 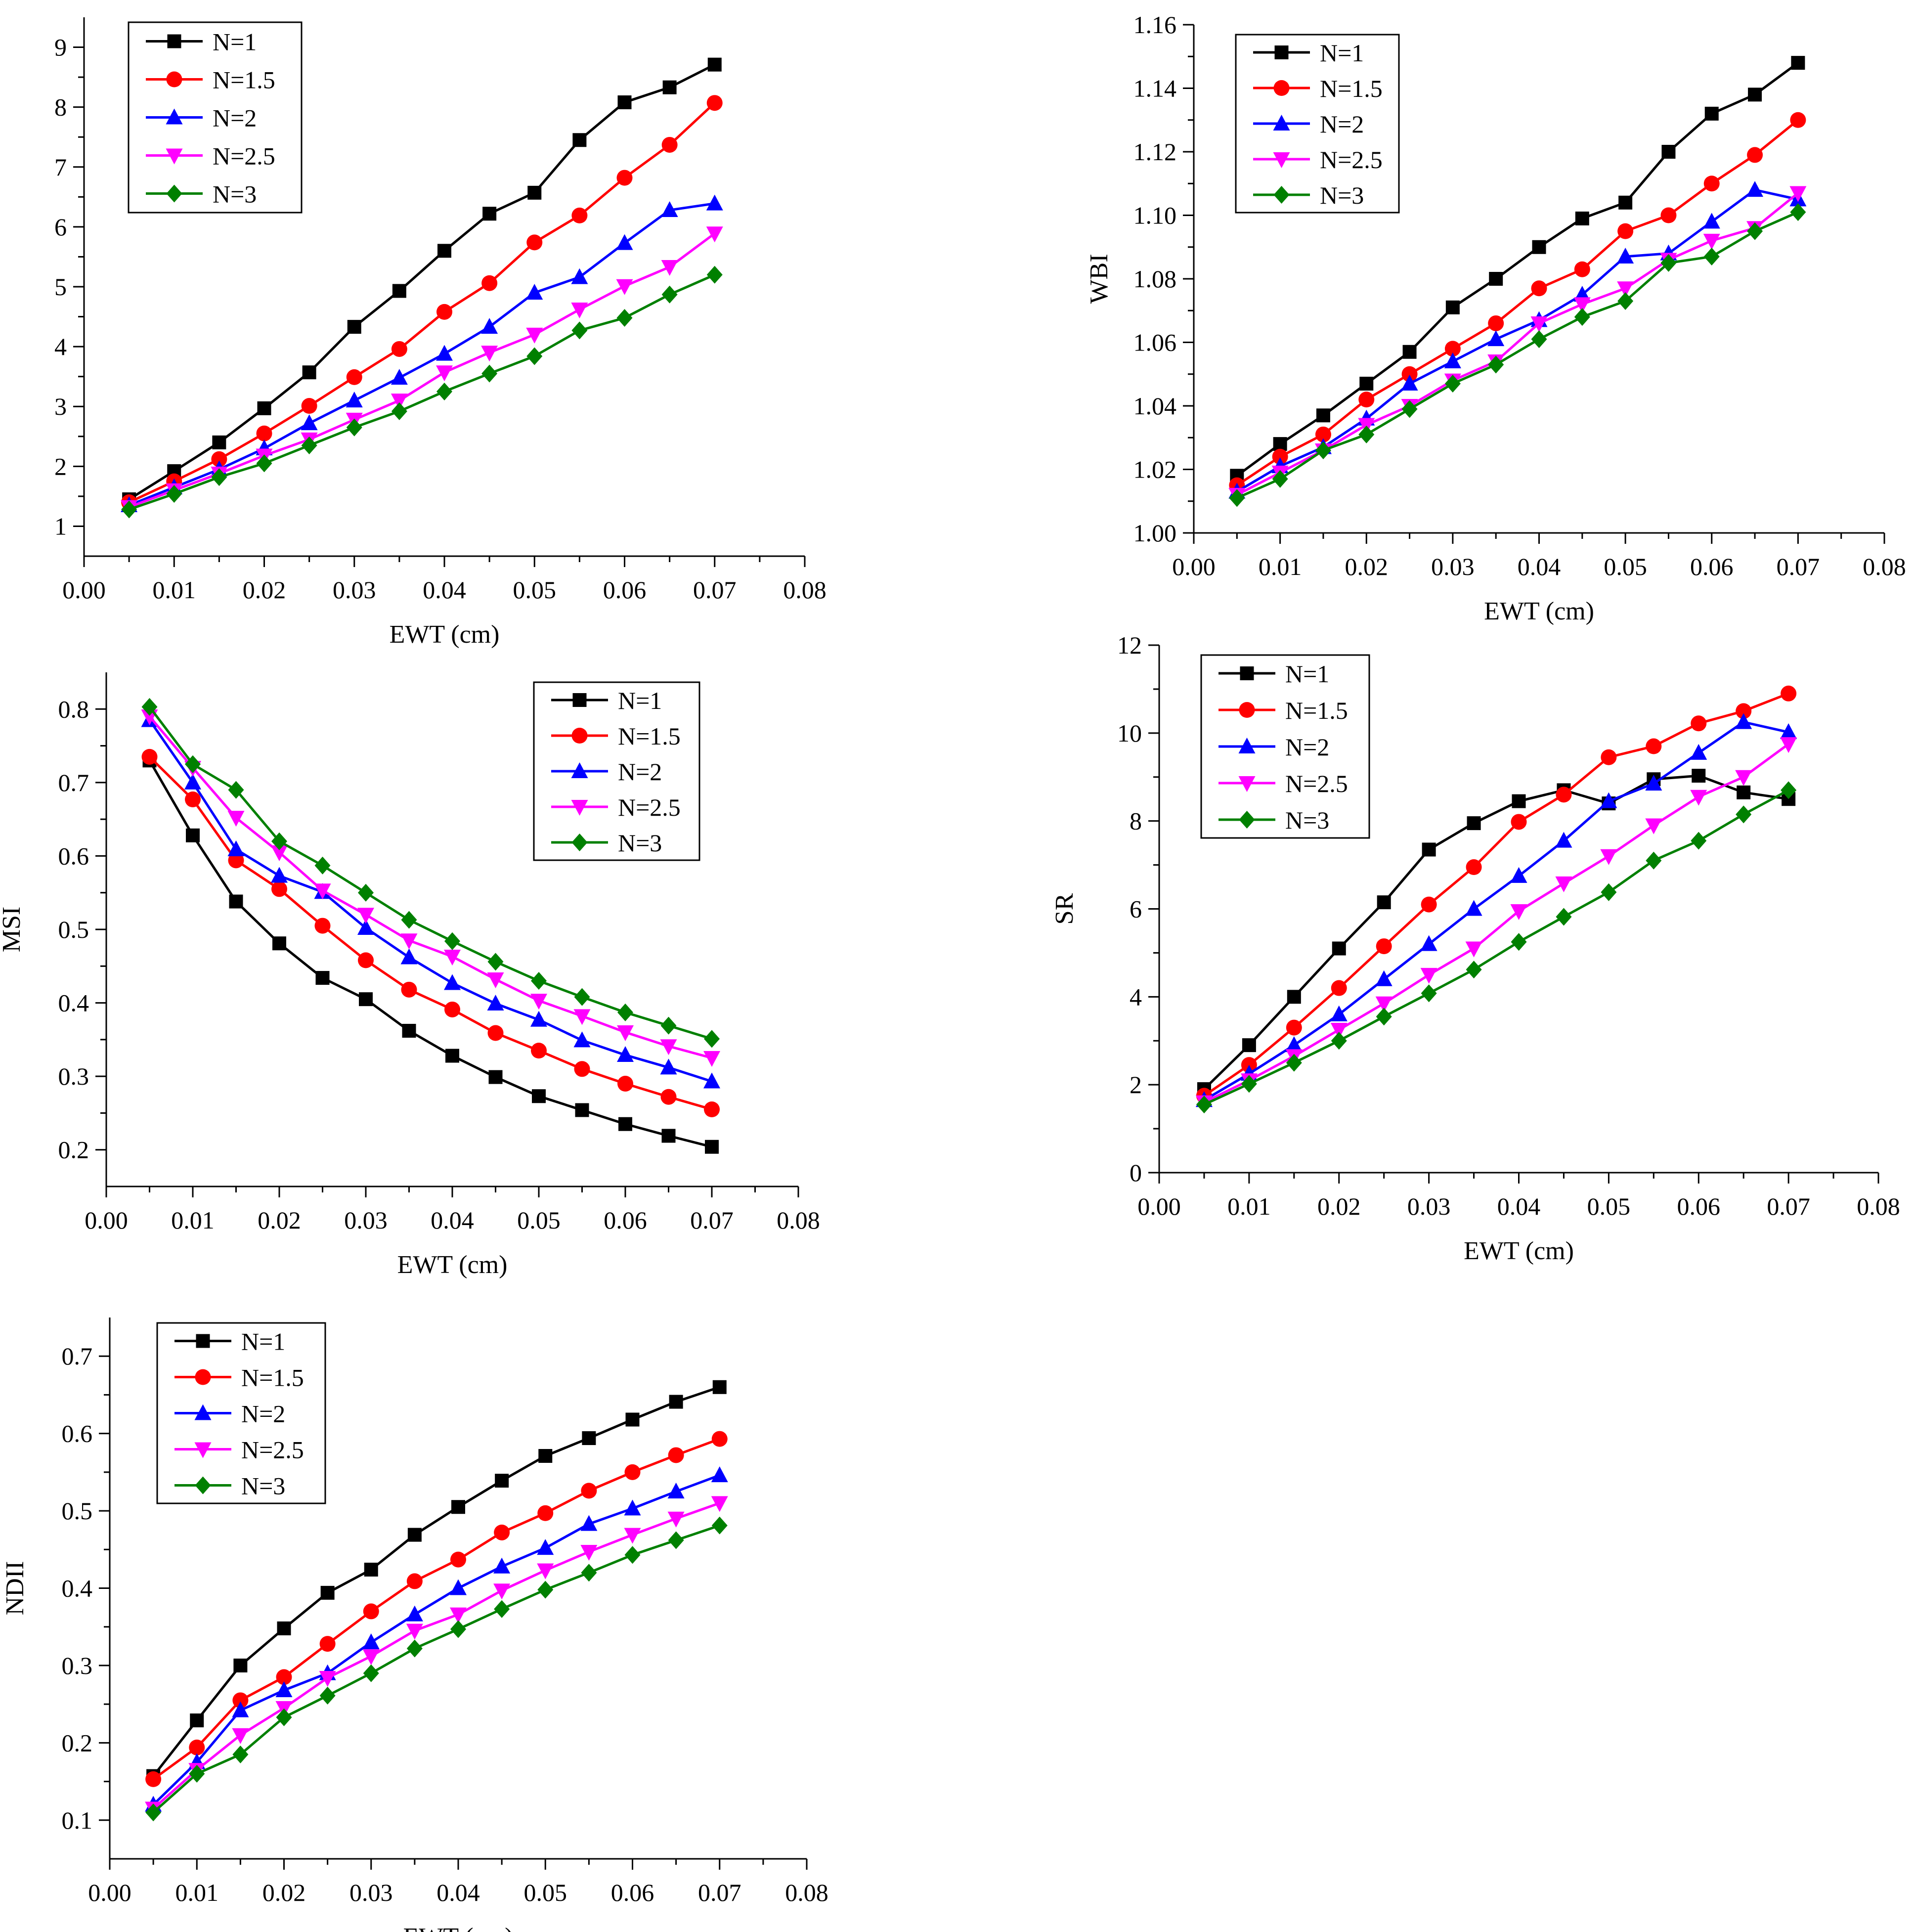 I want to click on wbi-x-tick-label: 0.07, so click(x=1798, y=566).